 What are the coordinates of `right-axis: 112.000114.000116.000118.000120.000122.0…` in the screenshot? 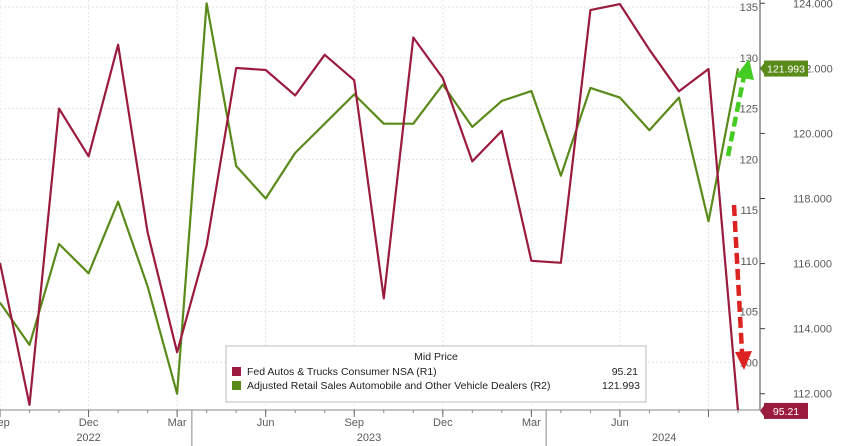 It's located at (796, 200).